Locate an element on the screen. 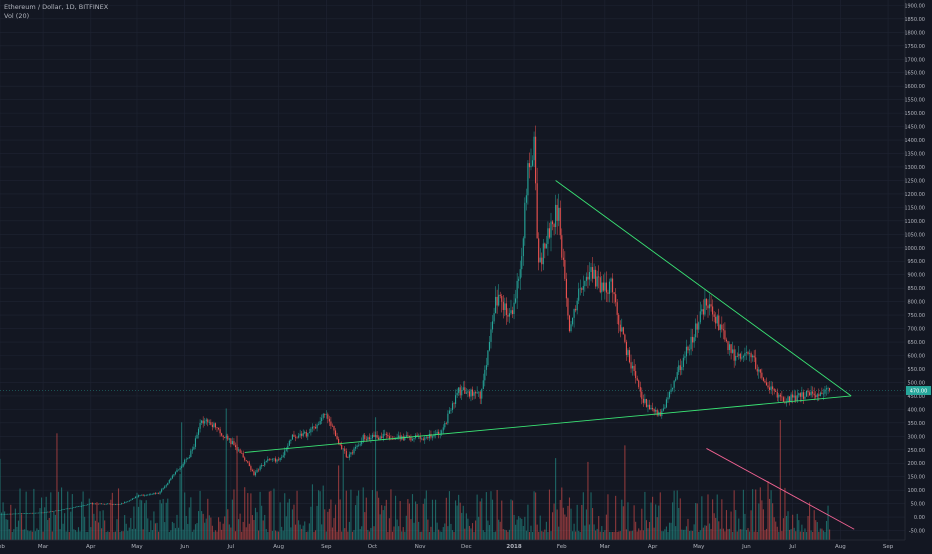 The height and width of the screenshot is (554, 932). x-tick-label: Sep is located at coordinates (888, 547).